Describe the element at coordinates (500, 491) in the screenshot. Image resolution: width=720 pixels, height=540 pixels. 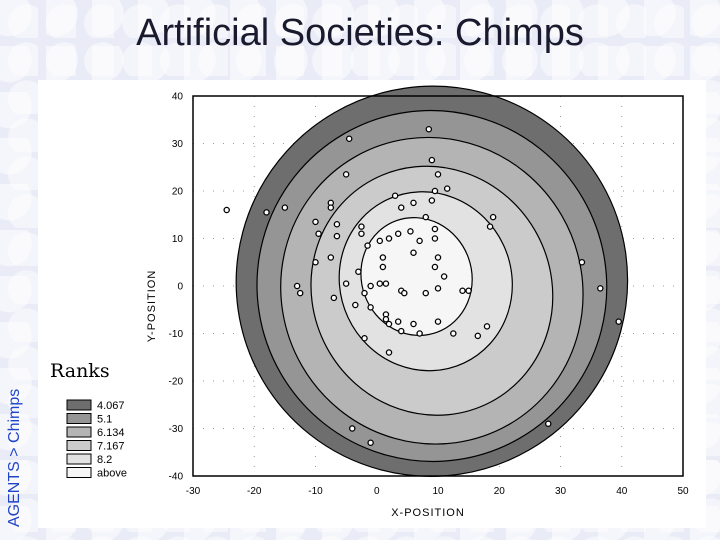
I see `x-tick-label: 20` at that location.